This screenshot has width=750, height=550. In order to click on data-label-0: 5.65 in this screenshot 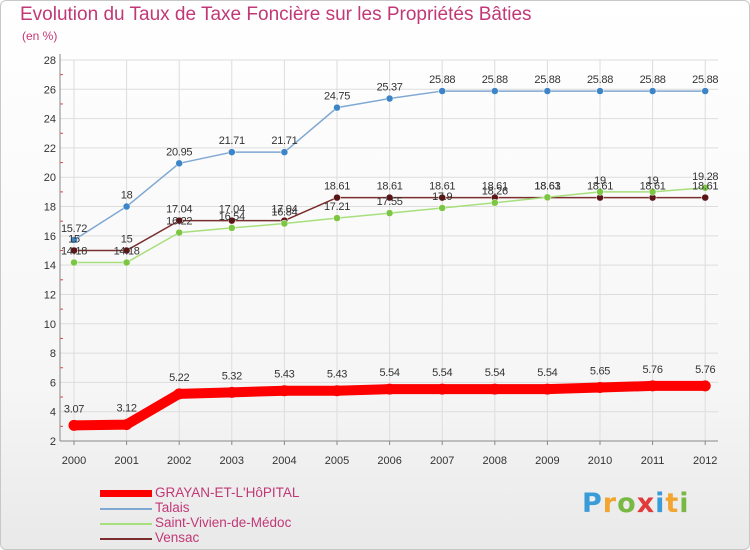, I will do `click(600, 372)`.